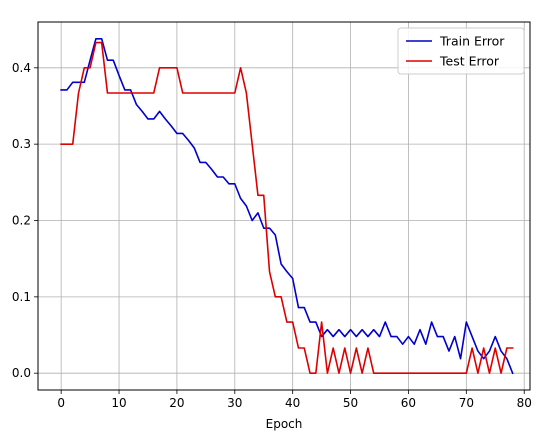  I want to click on y-tick-label: 0.1, so click(21, 297).